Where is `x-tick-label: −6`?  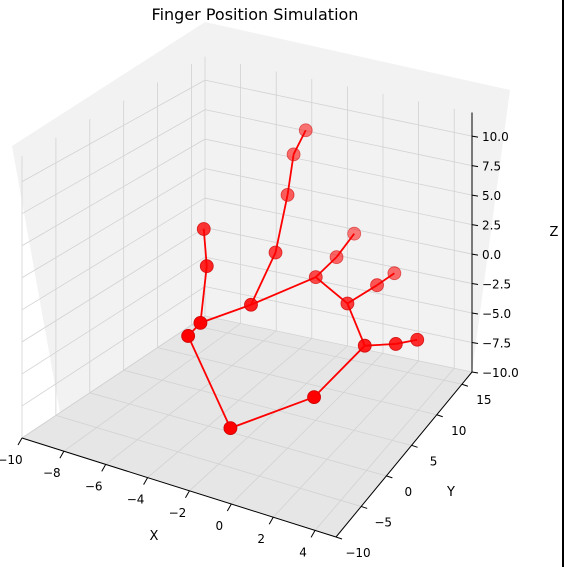
x-tick-label: −6 is located at coordinates (94, 486).